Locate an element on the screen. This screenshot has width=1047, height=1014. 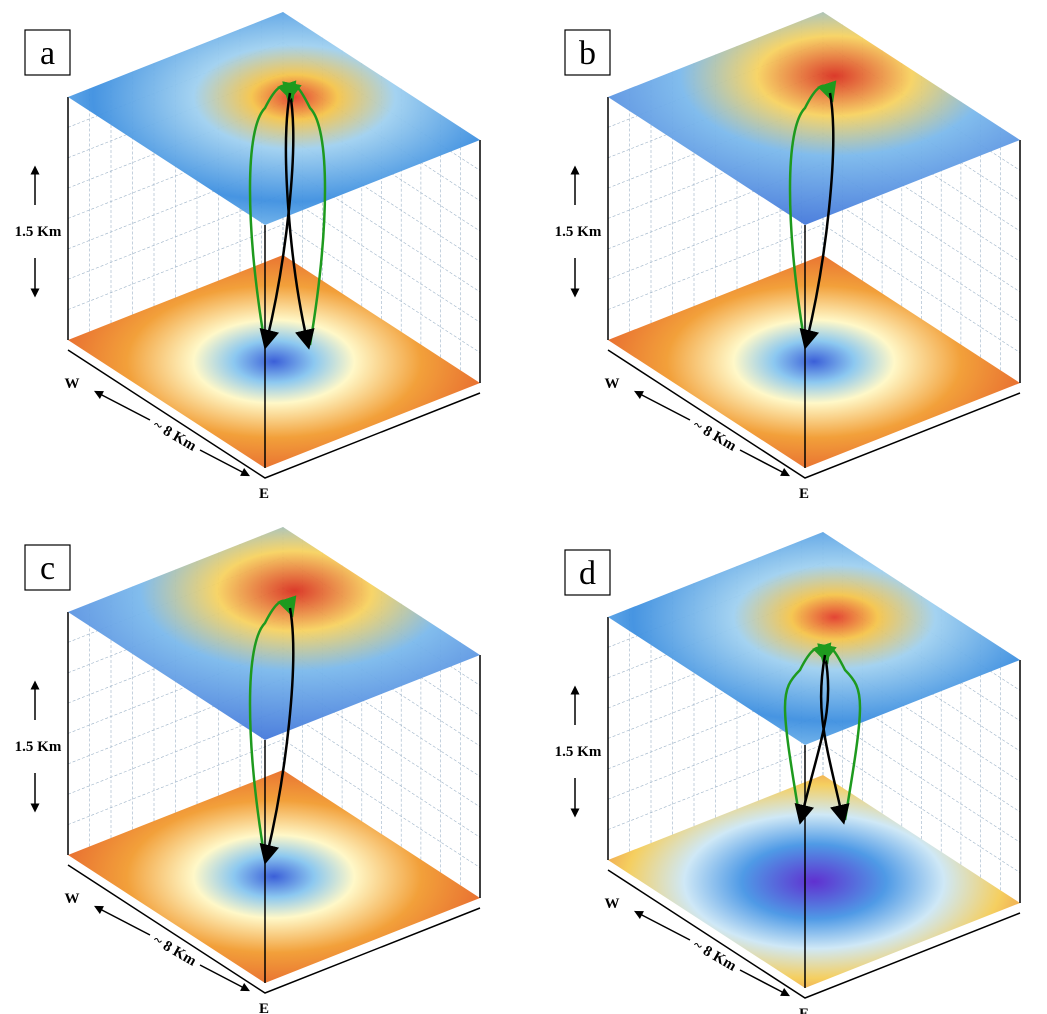
panel-label: c is located at coordinates (47, 568).